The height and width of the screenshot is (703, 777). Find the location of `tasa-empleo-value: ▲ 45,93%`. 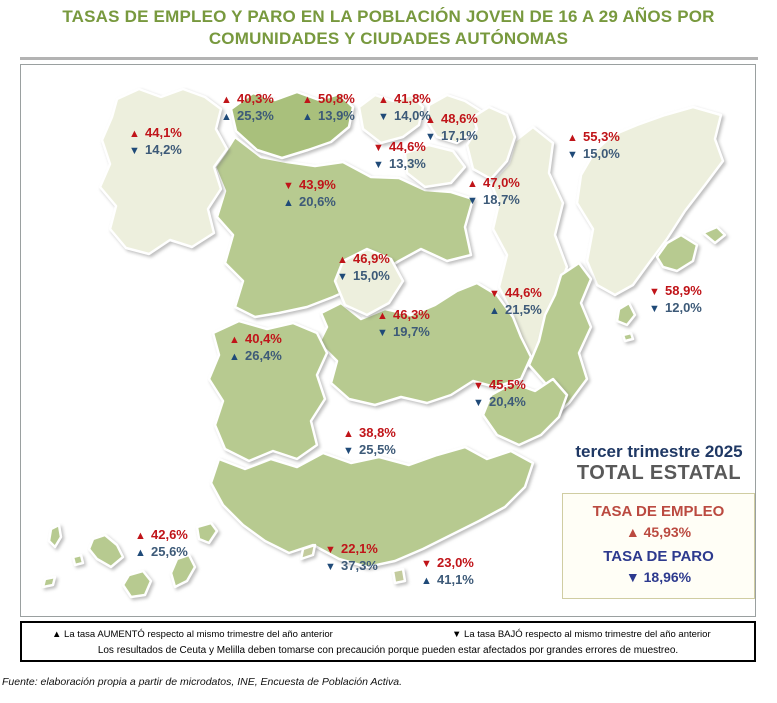

tasa-empleo-value: ▲ 45,93% is located at coordinates (658, 532).